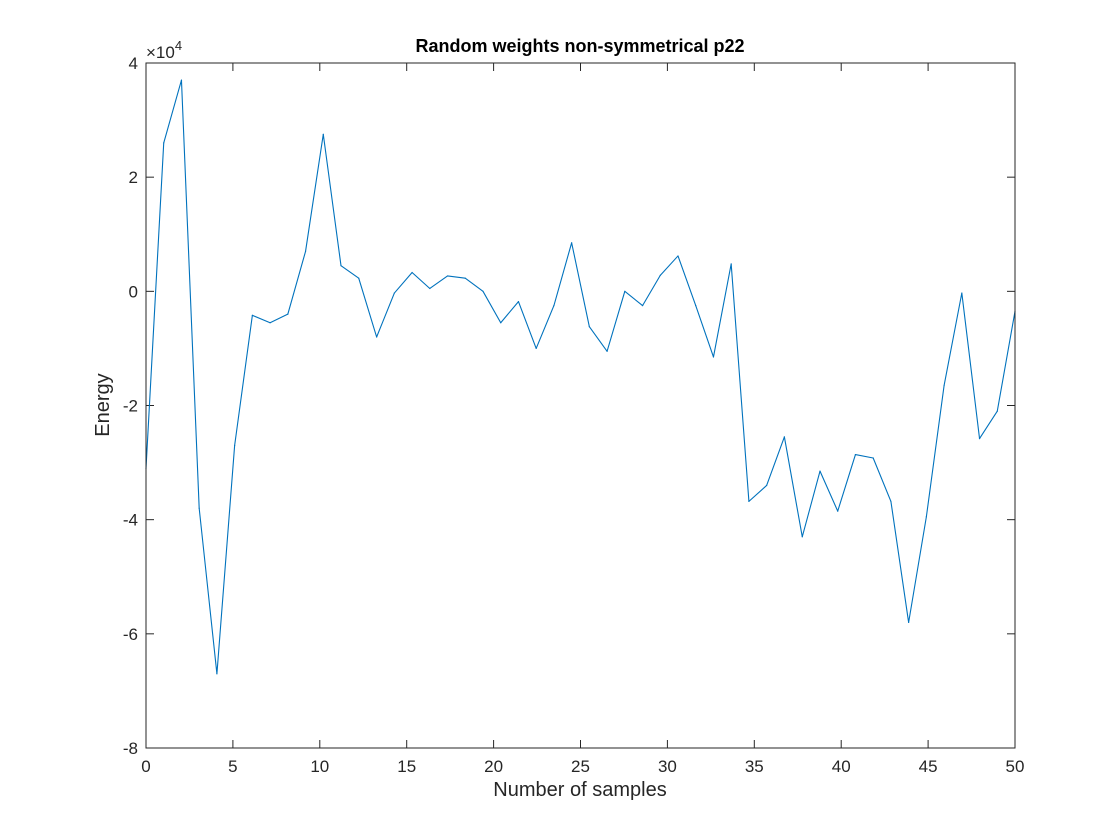 The image size is (1120, 840). What do you see at coordinates (133, 291) in the screenshot?
I see `y-tick-label: 0` at bounding box center [133, 291].